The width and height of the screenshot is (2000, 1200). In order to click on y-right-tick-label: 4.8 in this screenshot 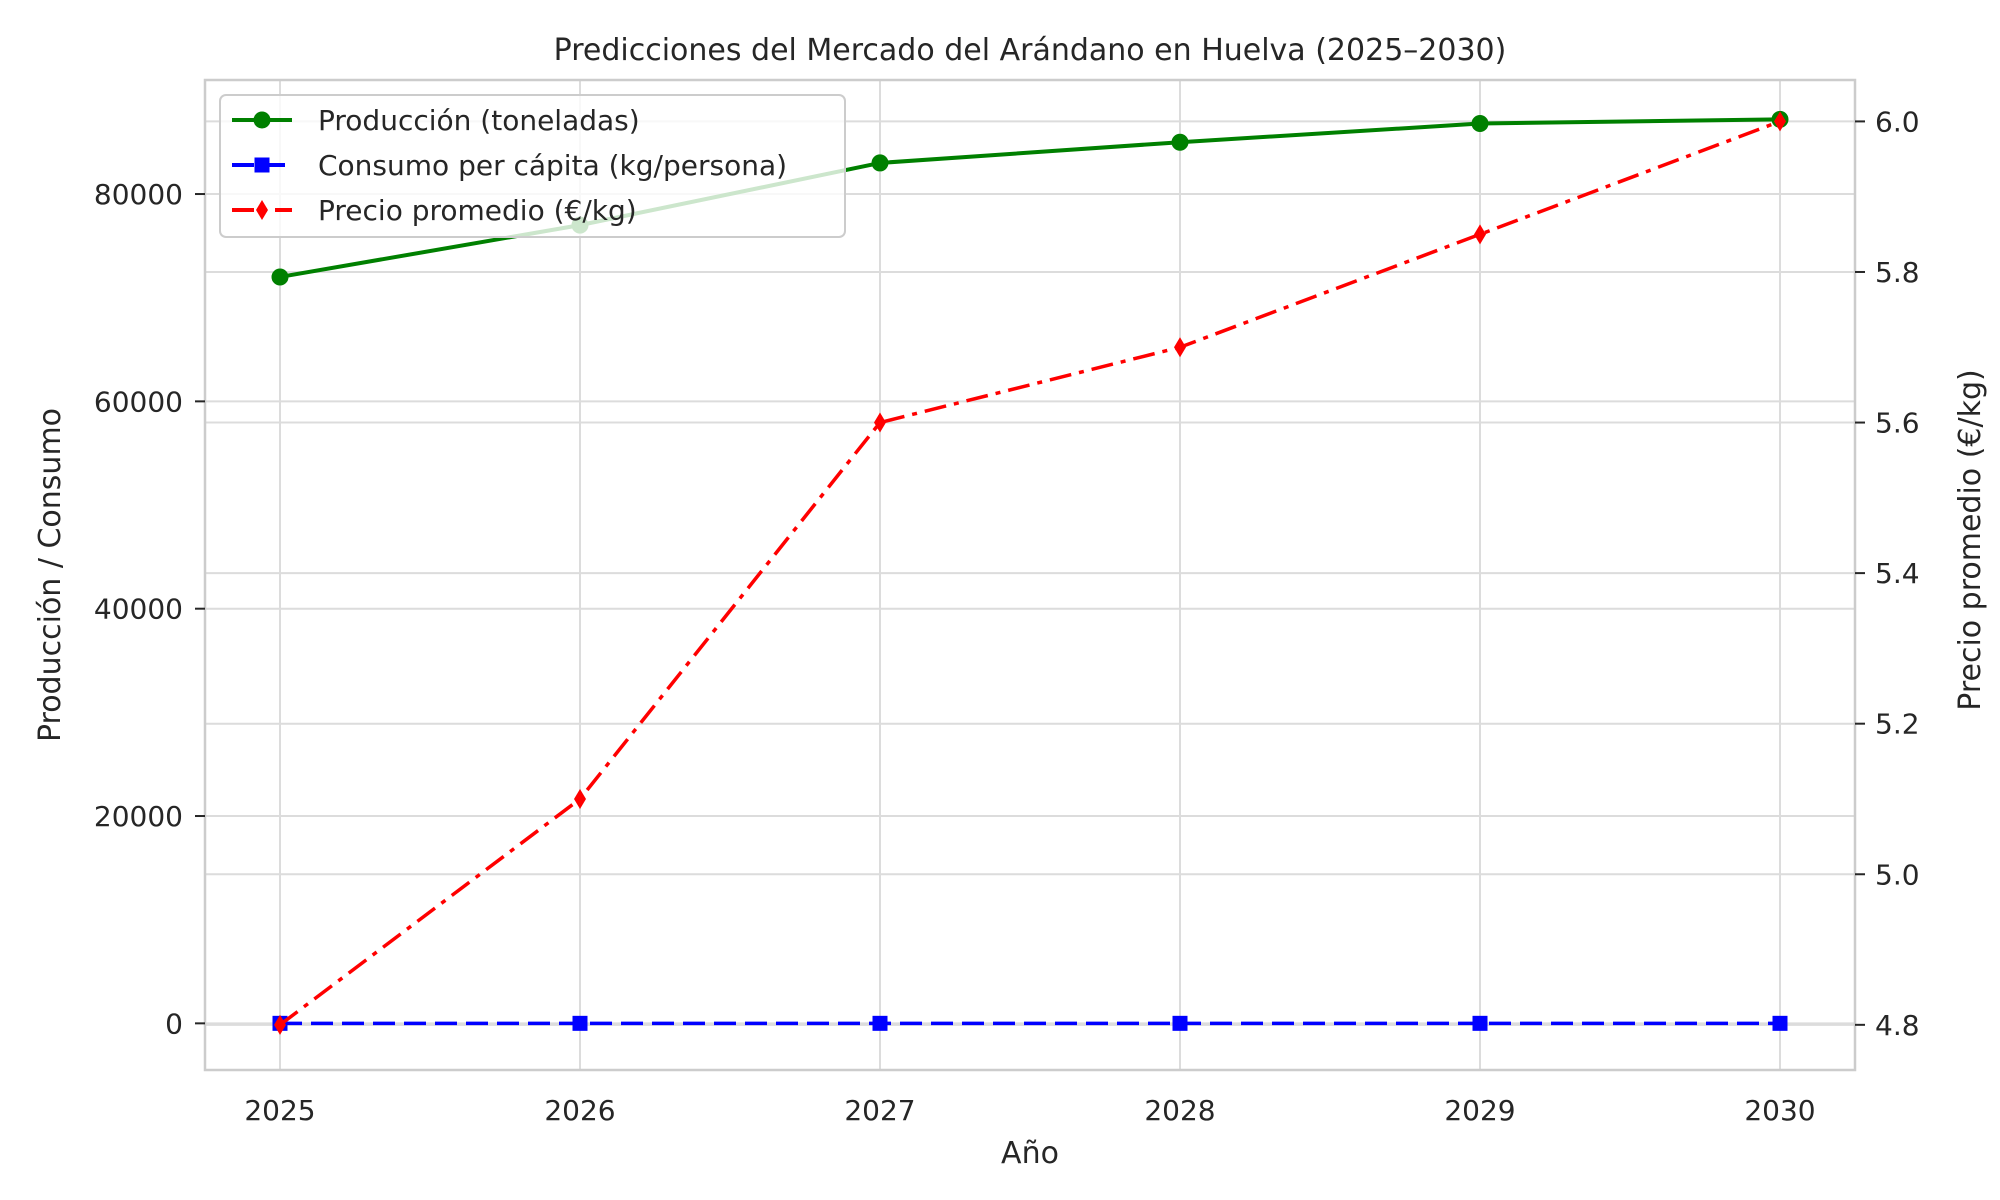, I will do `click(1897, 1025)`.